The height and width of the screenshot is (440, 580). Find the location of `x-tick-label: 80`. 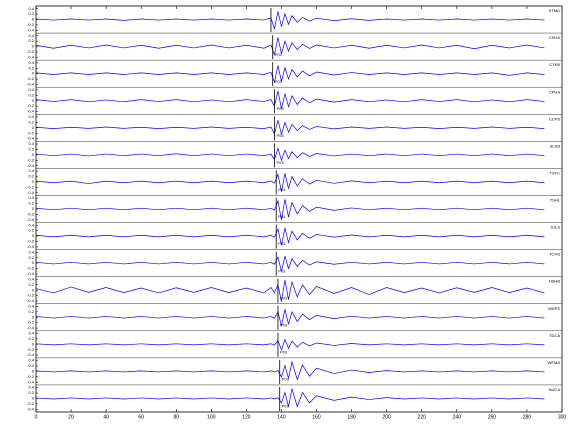

x-tick-label: 80 is located at coordinates (176, 417).